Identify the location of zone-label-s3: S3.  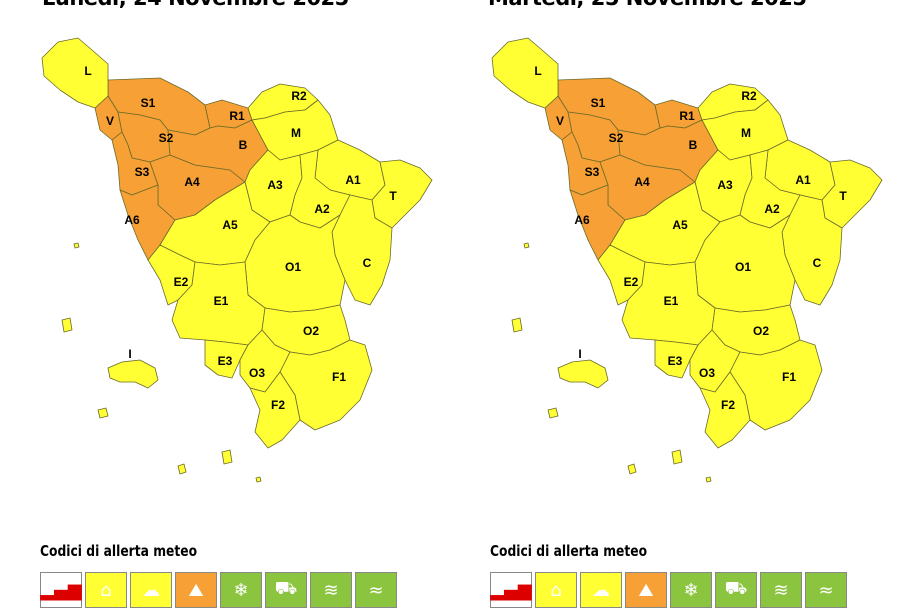
(142, 172).